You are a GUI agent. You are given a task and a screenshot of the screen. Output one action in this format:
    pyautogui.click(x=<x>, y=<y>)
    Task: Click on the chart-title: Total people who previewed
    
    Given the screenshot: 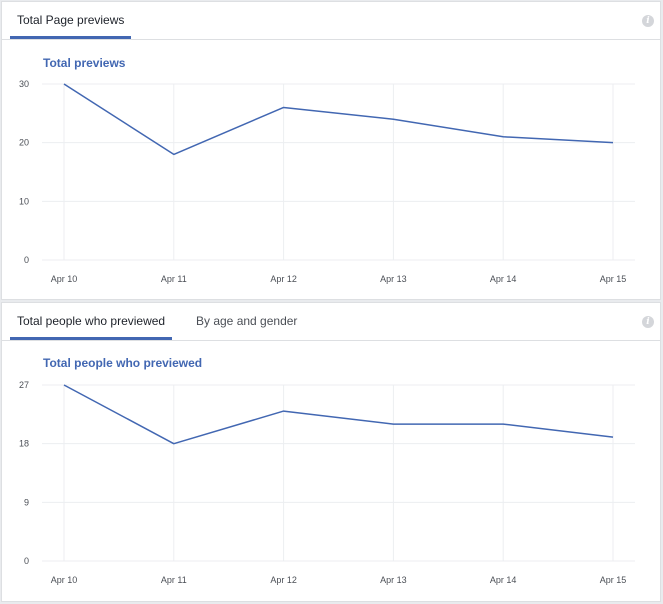 What is the action you would take?
    pyautogui.click(x=123, y=363)
    